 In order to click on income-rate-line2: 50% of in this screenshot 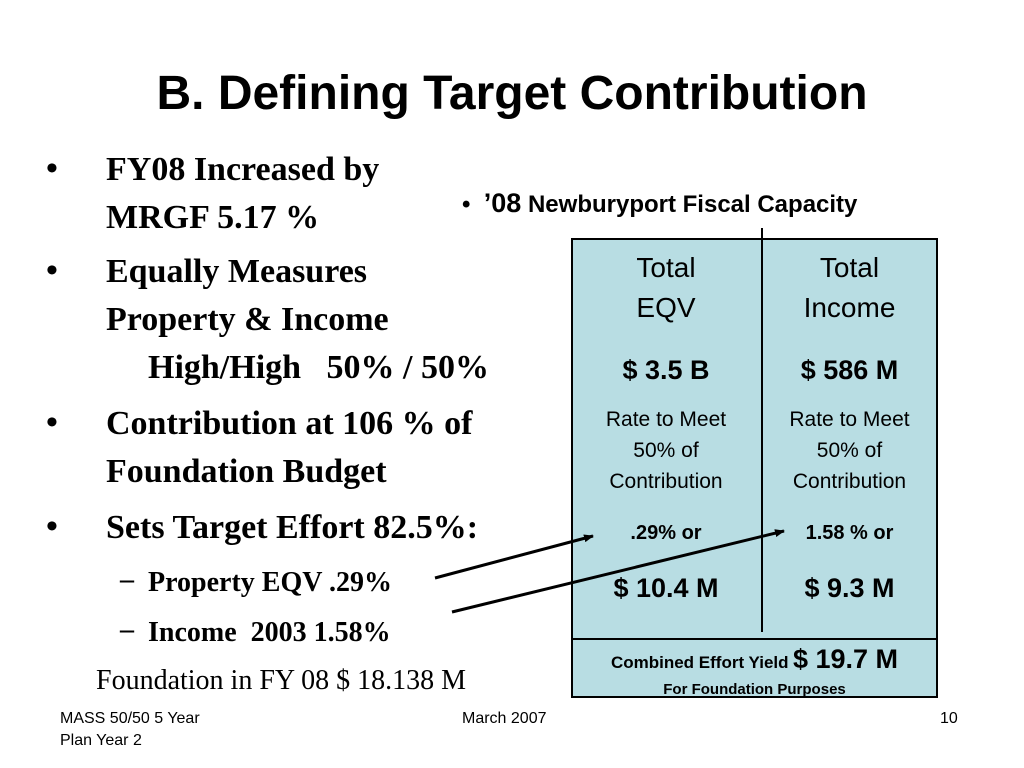, I will do `click(849, 450)`.